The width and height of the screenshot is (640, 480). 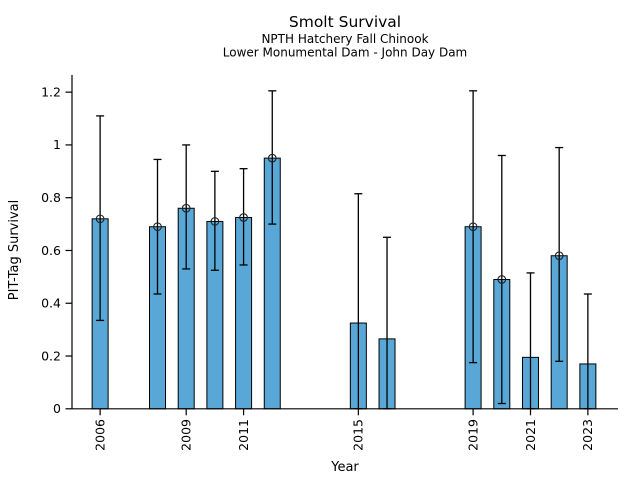 What do you see at coordinates (185, 435) in the screenshot?
I see `x-tick-label: 2009` at bounding box center [185, 435].